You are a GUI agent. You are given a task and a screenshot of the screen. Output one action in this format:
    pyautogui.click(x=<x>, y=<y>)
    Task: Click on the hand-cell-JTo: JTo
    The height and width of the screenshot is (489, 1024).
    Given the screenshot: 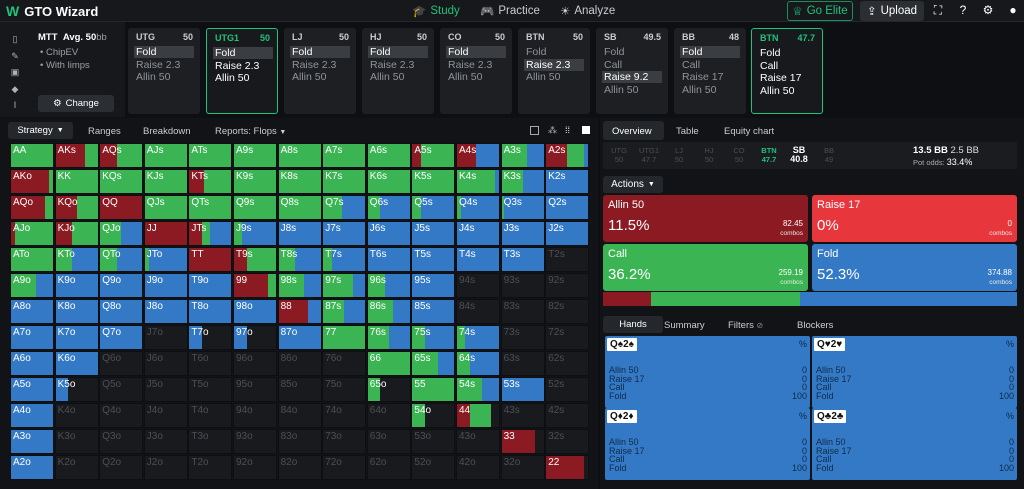 What is the action you would take?
    pyautogui.click(x=165, y=259)
    